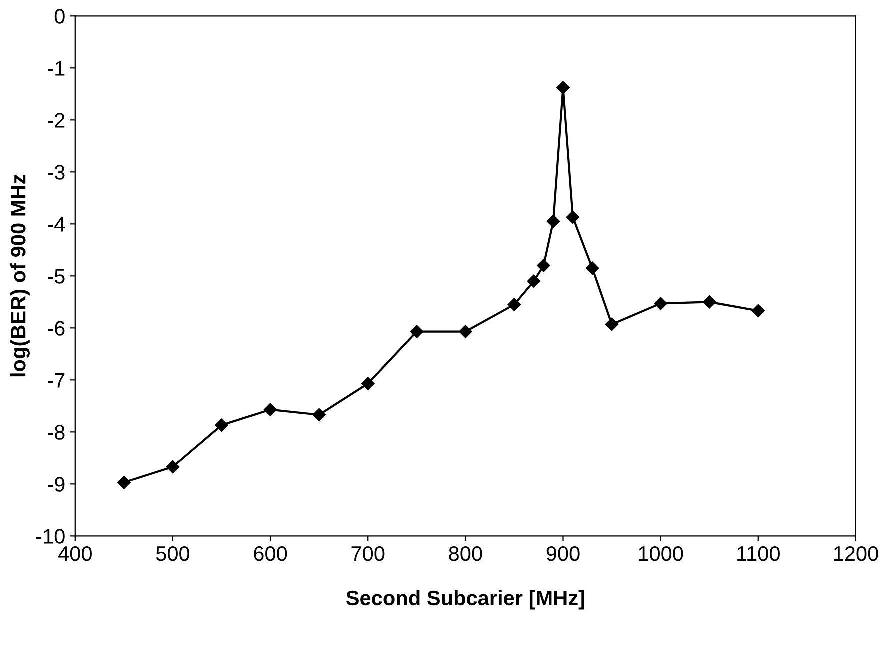  Describe the element at coordinates (56, 328) in the screenshot. I see `y-tick-label: -6` at that location.